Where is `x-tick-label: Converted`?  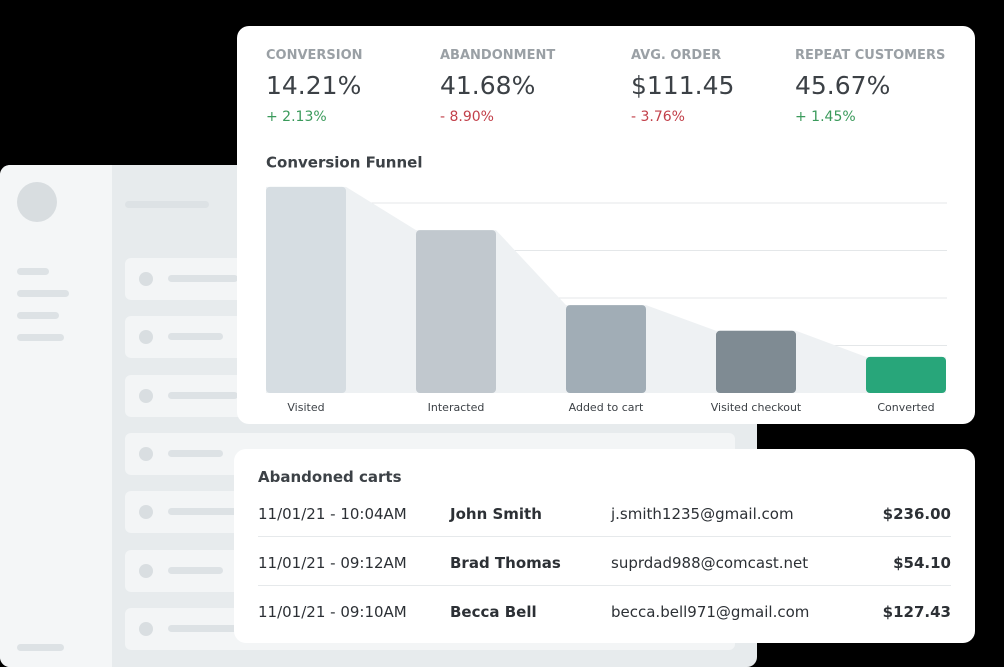
x-tick-label: Converted is located at coordinates (905, 407).